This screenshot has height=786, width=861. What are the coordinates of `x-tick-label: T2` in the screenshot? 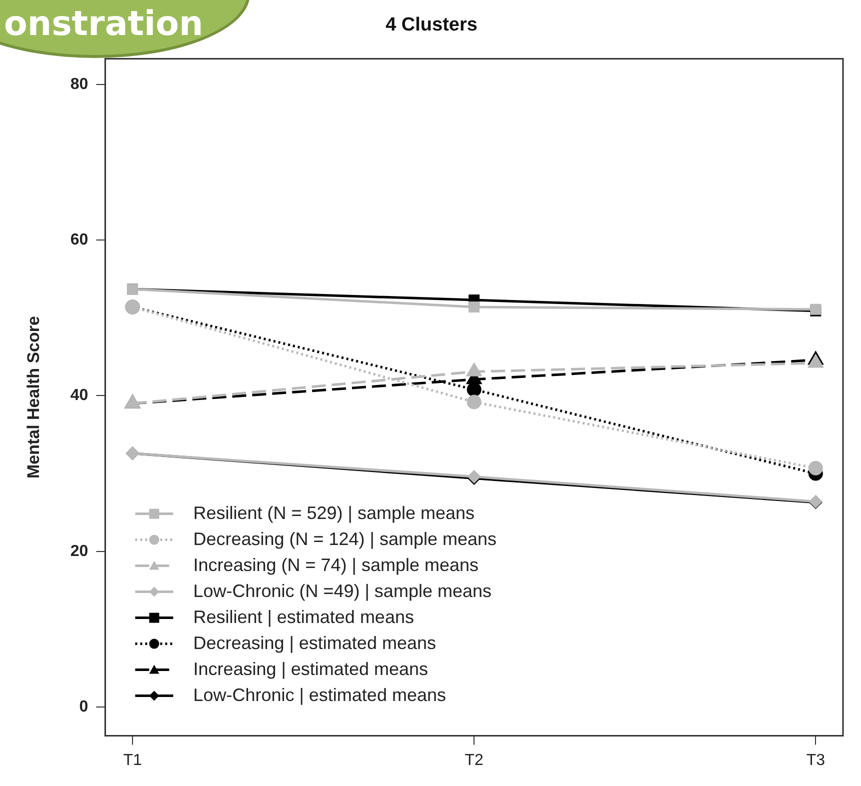 It's located at (474, 760).